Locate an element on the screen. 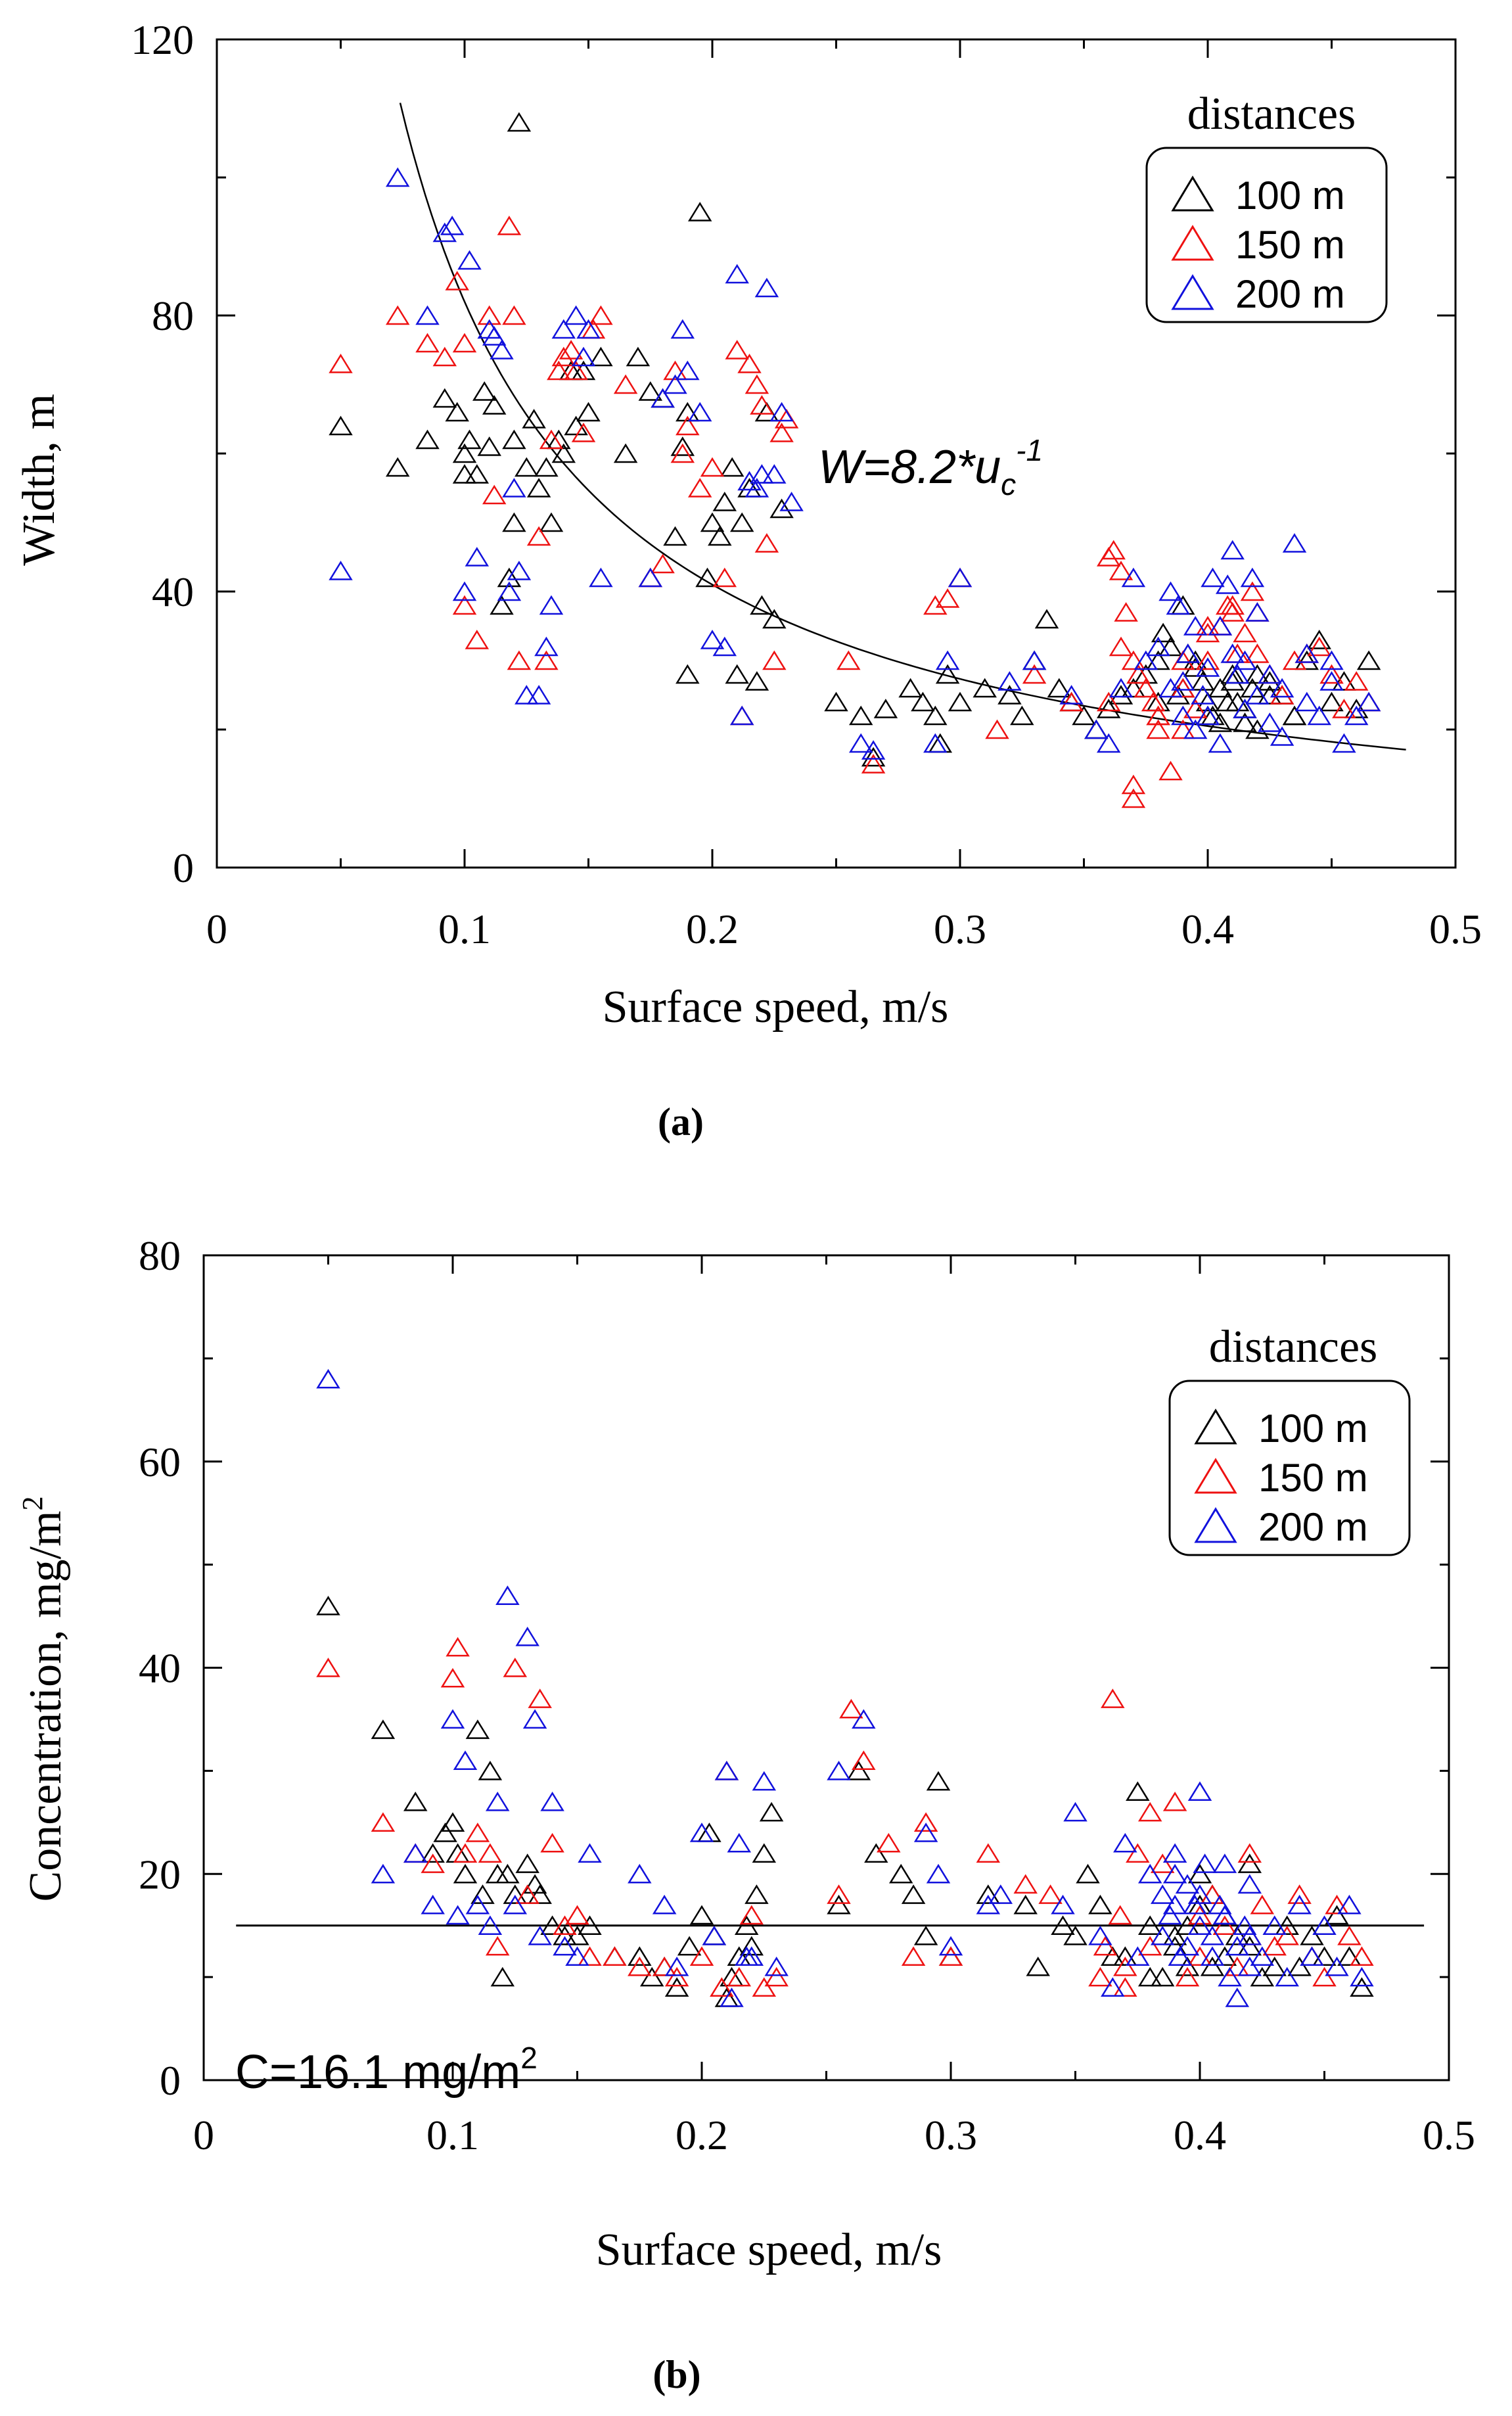 The image size is (1512, 2416). panel-b-xlabel: Surface speed, m/s is located at coordinates (769, 2250).